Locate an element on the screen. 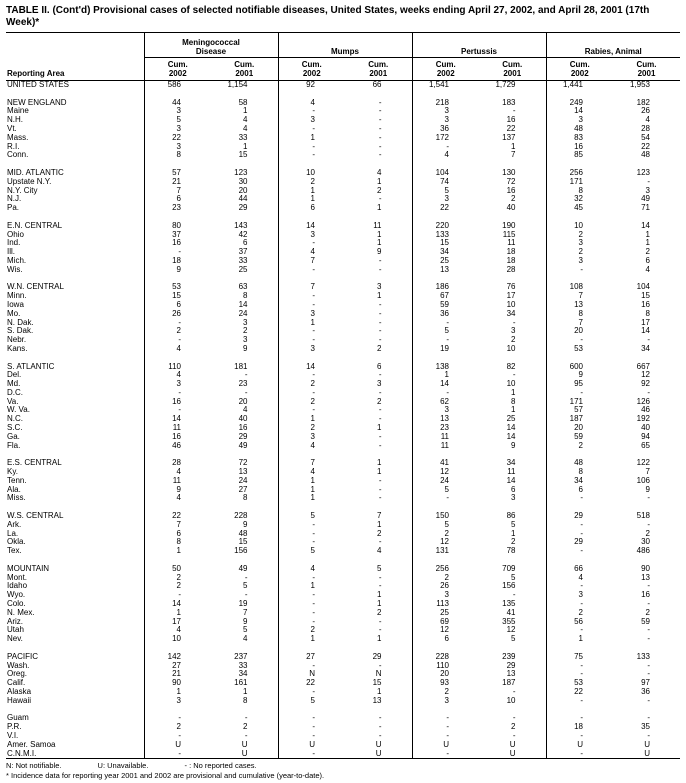  table-row: Kans. 4 9 3 2 19 10 53 34 is located at coordinates (343, 348).